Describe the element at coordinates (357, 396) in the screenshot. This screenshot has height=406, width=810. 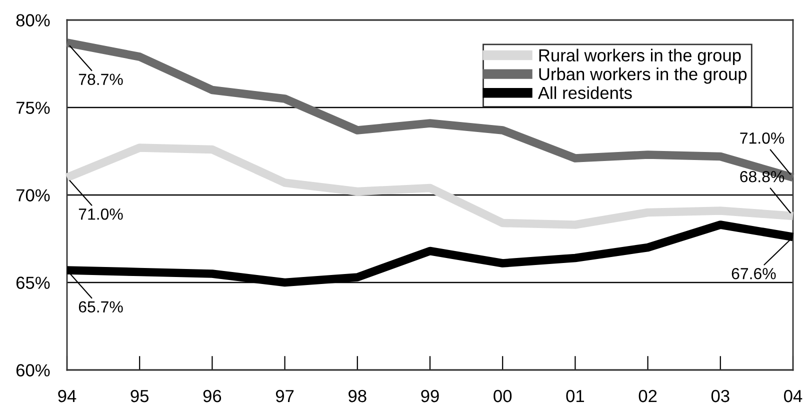
I see `x-tick-label: 98` at that location.